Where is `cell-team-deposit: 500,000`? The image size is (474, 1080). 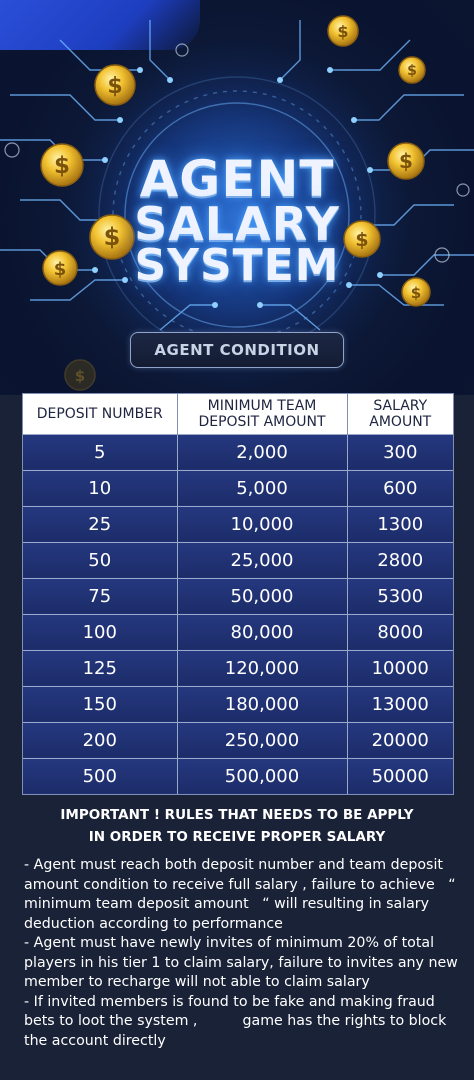 cell-team-deposit: 500,000 is located at coordinates (262, 775).